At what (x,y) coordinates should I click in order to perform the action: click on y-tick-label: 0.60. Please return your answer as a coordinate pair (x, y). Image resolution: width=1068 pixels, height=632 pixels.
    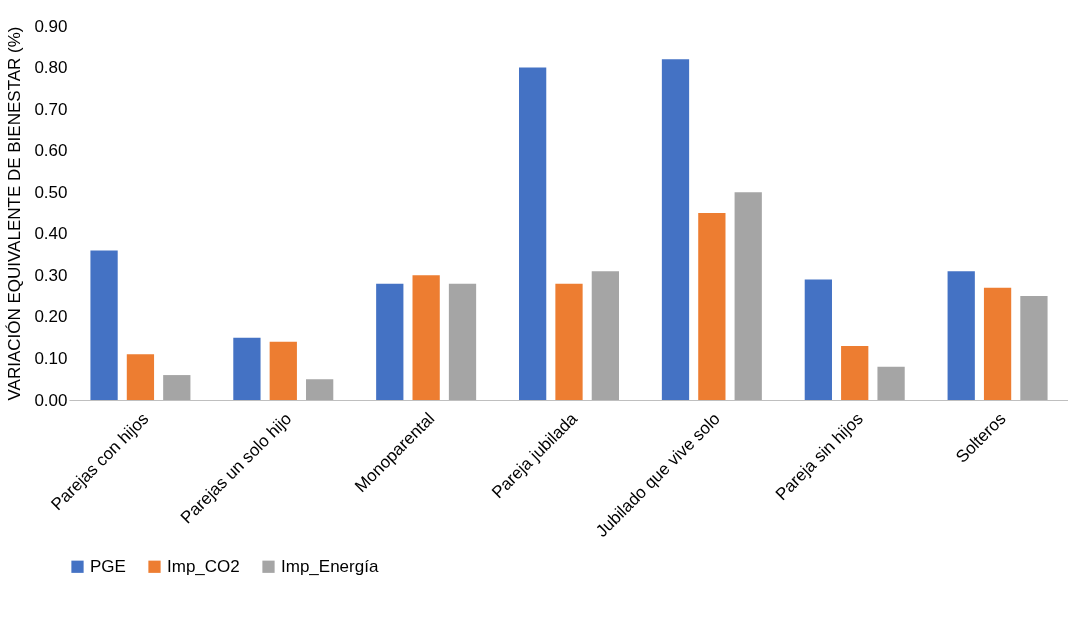
    Looking at the image, I should click on (51, 151).